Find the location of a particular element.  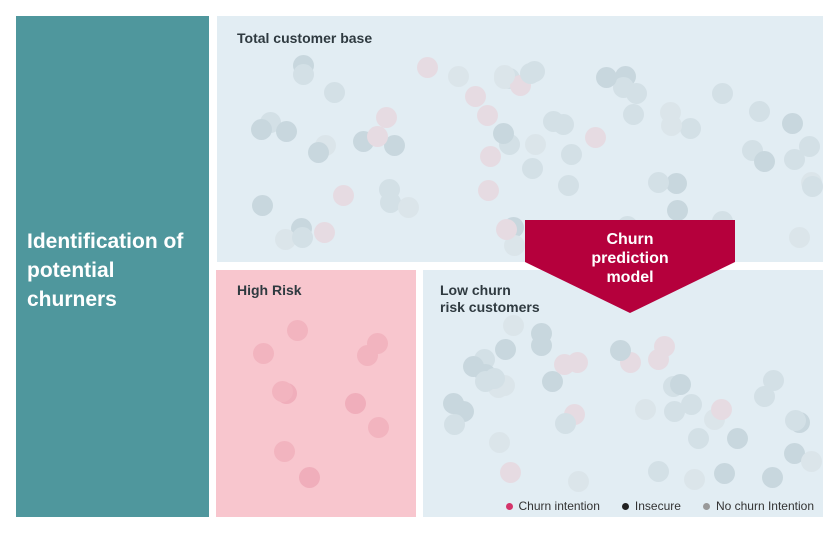

arrow-shape is located at coordinates (630, 266).